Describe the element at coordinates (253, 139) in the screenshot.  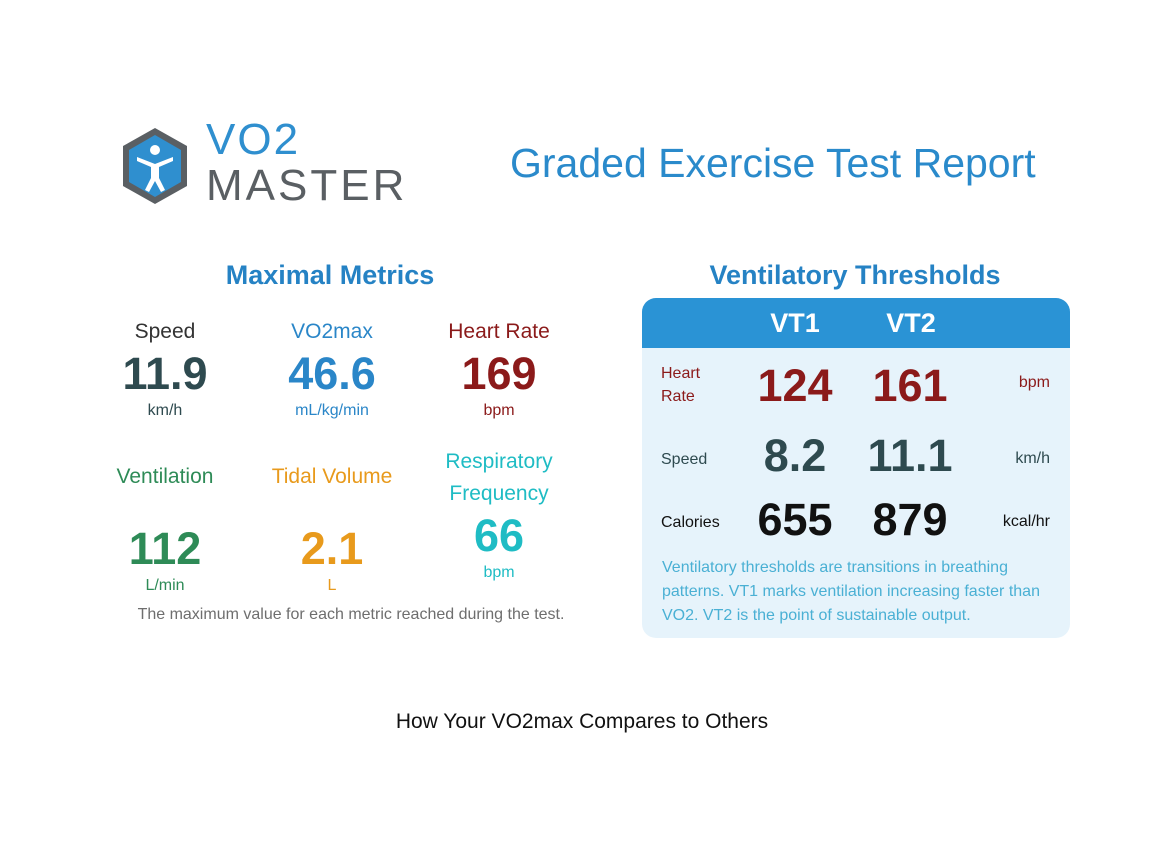
I see `brand-line1: VO2` at that location.